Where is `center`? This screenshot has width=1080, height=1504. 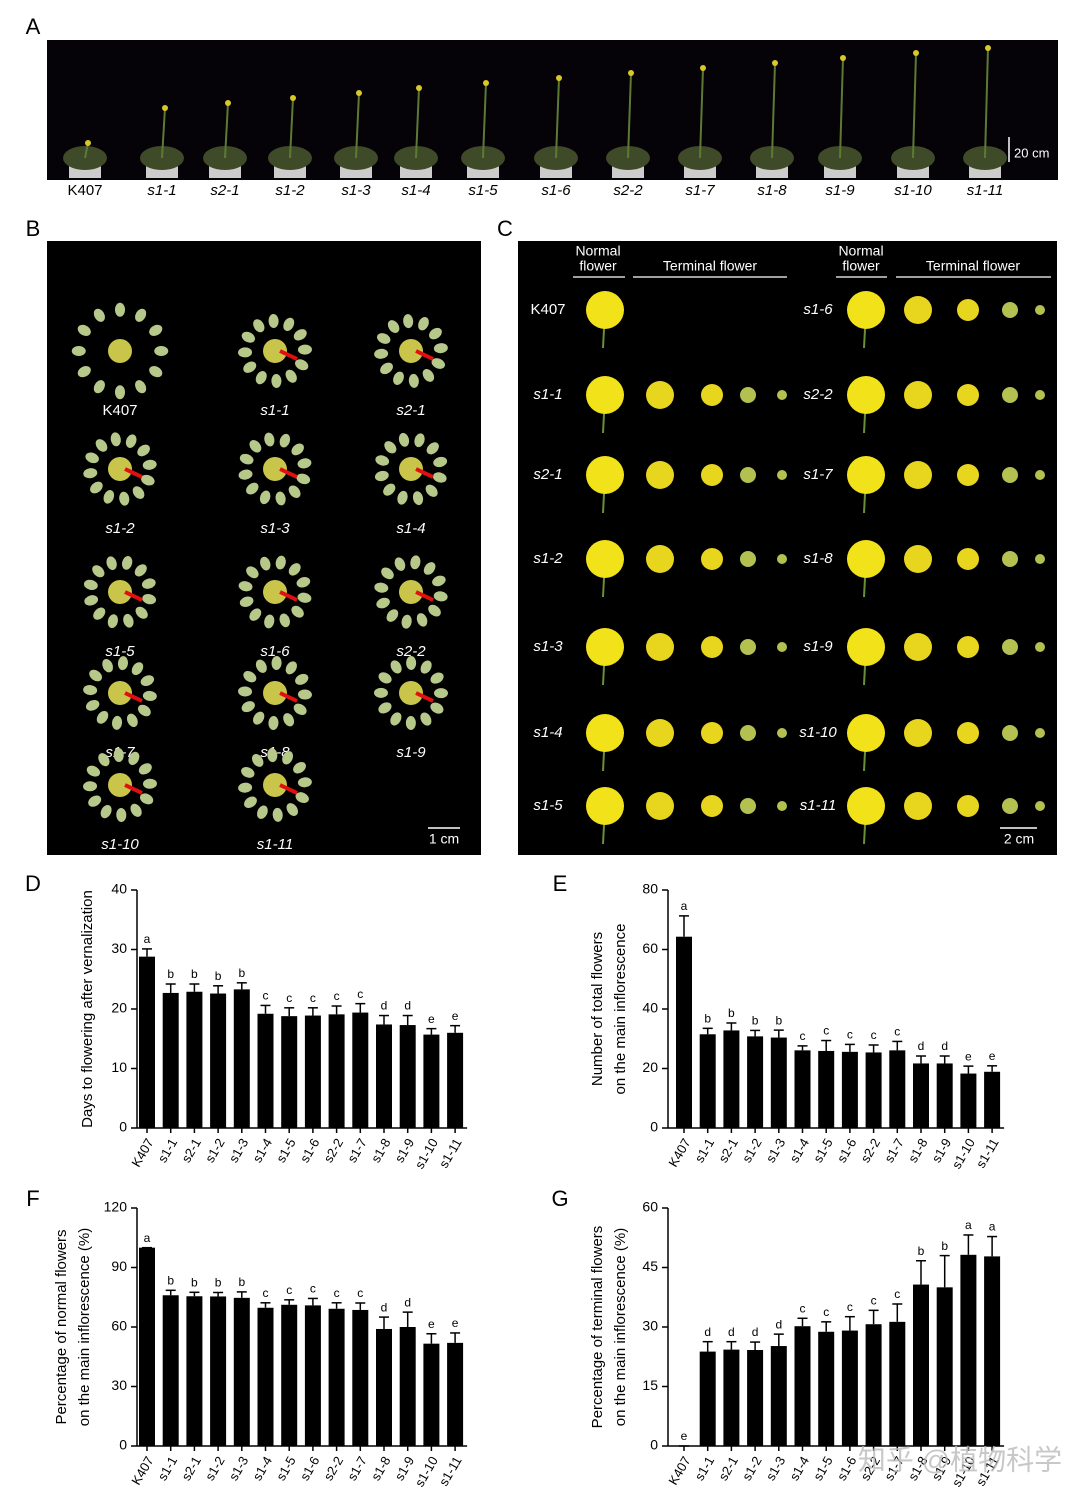
center is located at coordinates (120, 469).